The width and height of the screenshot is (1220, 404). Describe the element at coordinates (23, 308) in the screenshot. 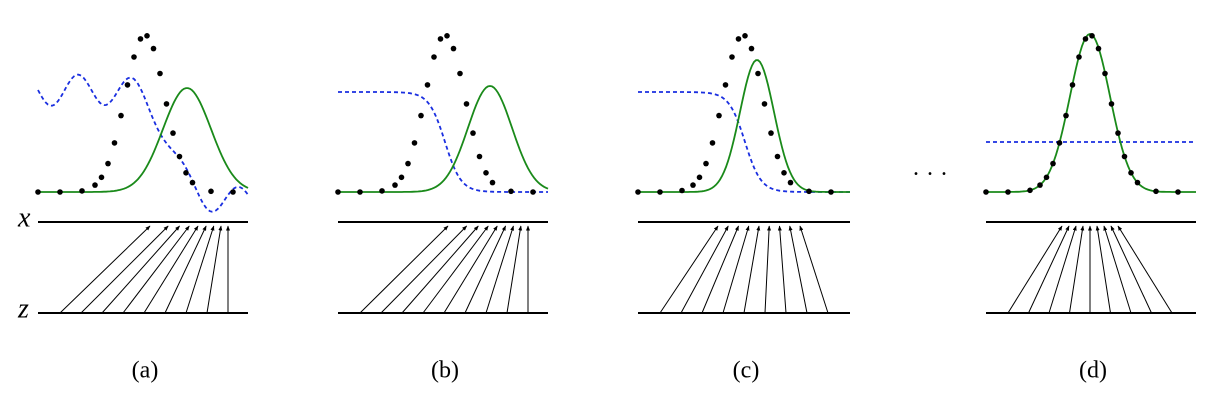

I see `z-axis-label: z` at that location.